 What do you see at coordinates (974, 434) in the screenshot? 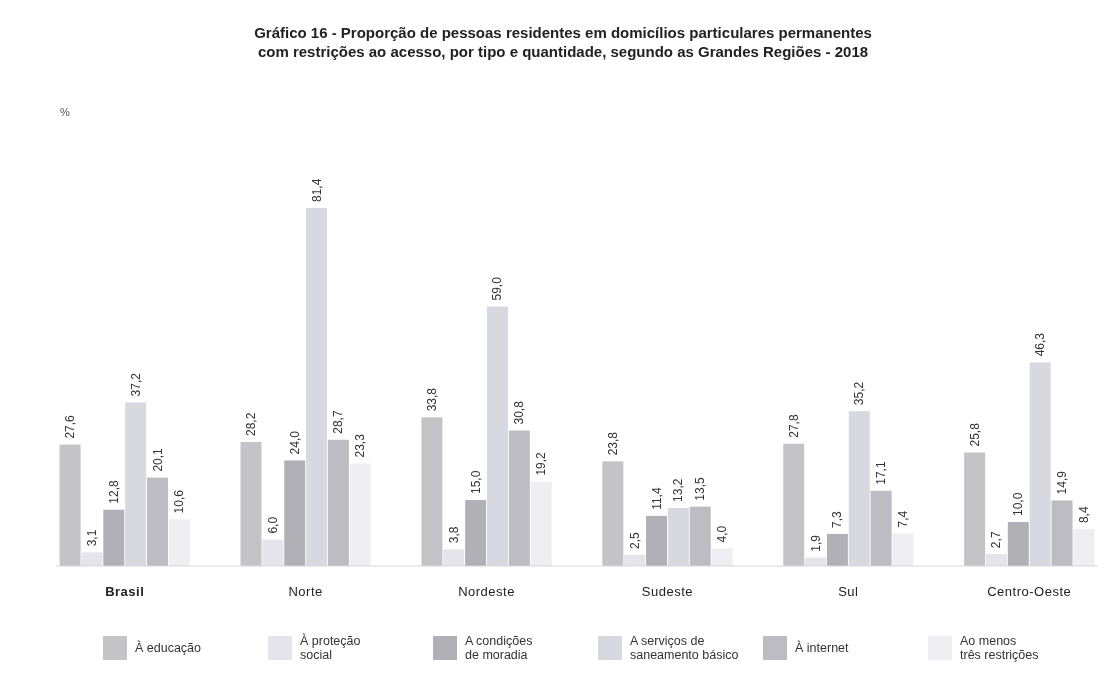
I see `data-label: 25,8` at bounding box center [974, 434].